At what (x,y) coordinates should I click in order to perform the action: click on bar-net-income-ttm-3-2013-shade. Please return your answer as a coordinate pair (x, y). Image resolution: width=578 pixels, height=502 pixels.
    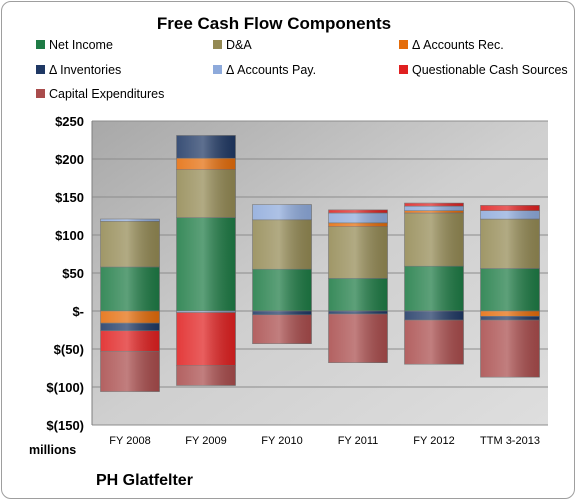
    Looking at the image, I should click on (510, 289).